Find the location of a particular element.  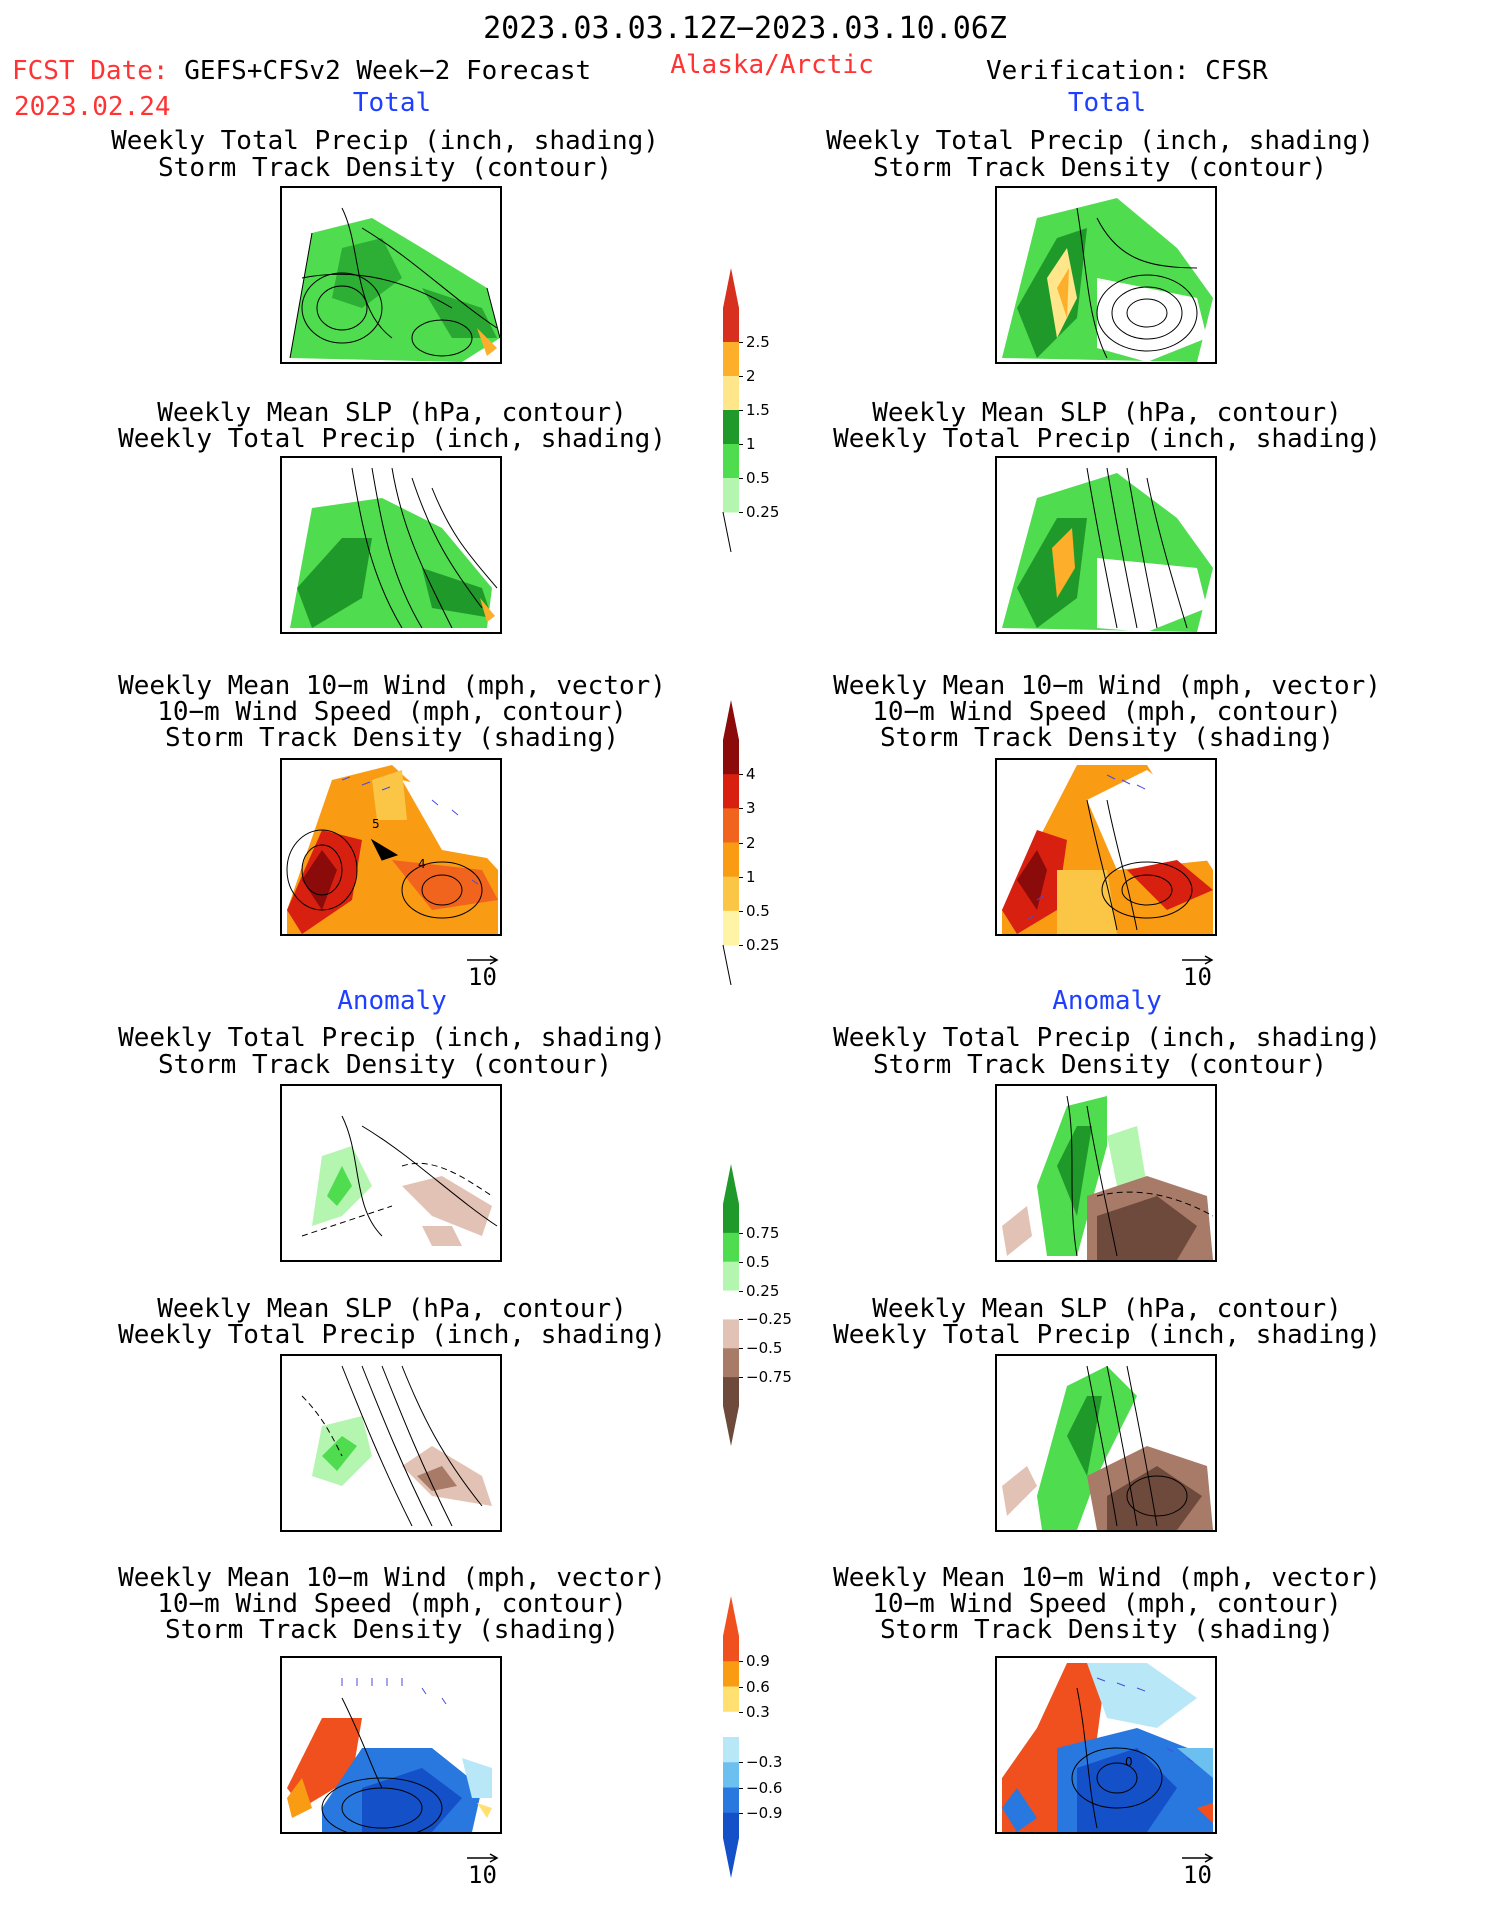

map-total-slp-precip-forecast is located at coordinates (391, 545).